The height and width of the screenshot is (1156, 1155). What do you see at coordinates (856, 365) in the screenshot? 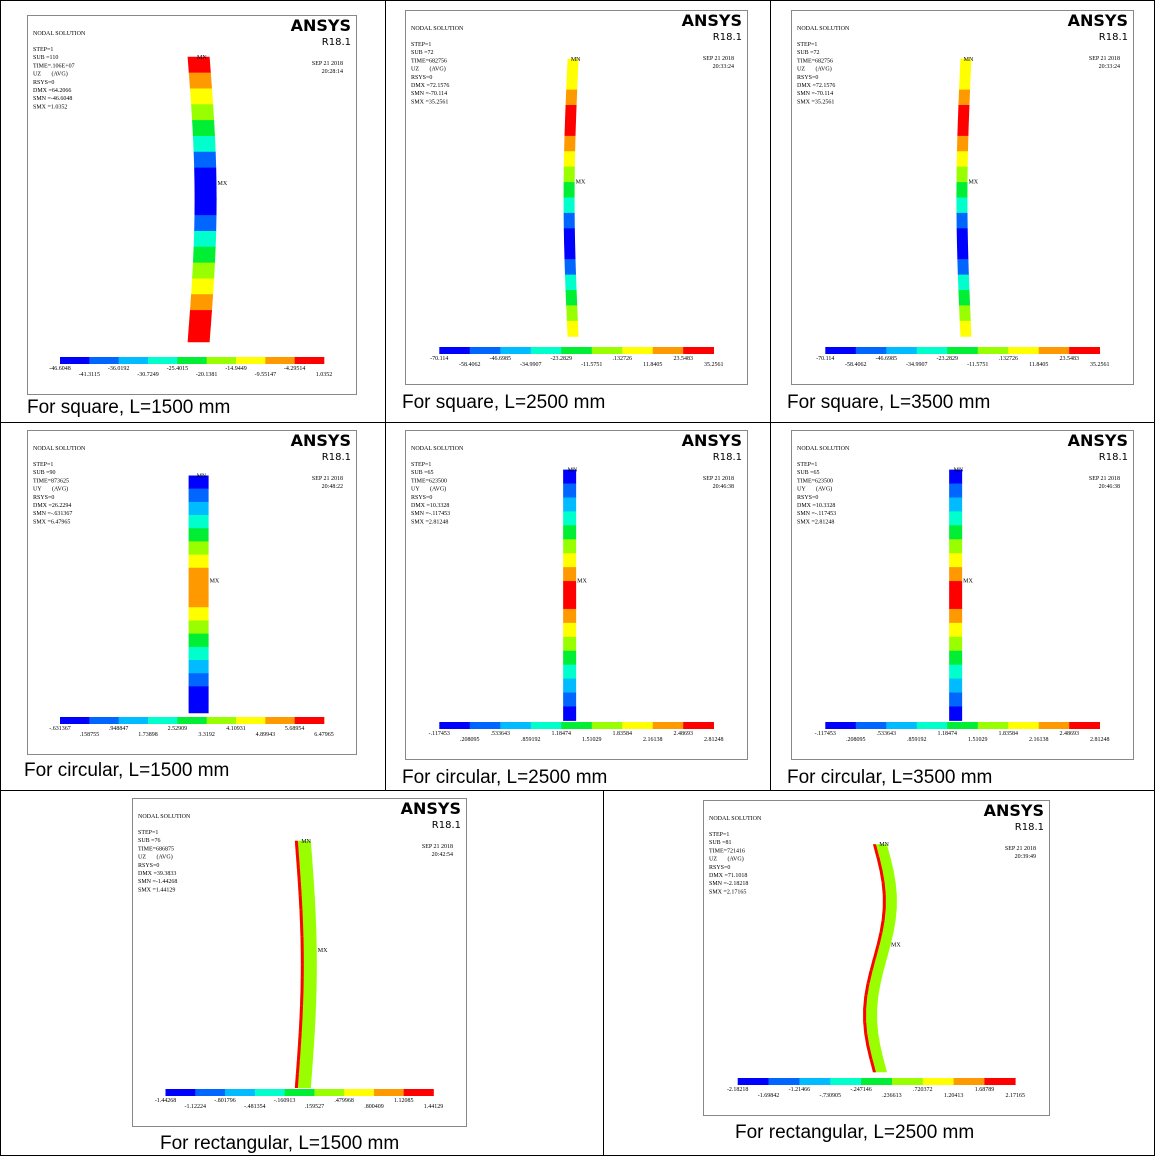
I see `legend-label: -58.4062` at bounding box center [856, 365].